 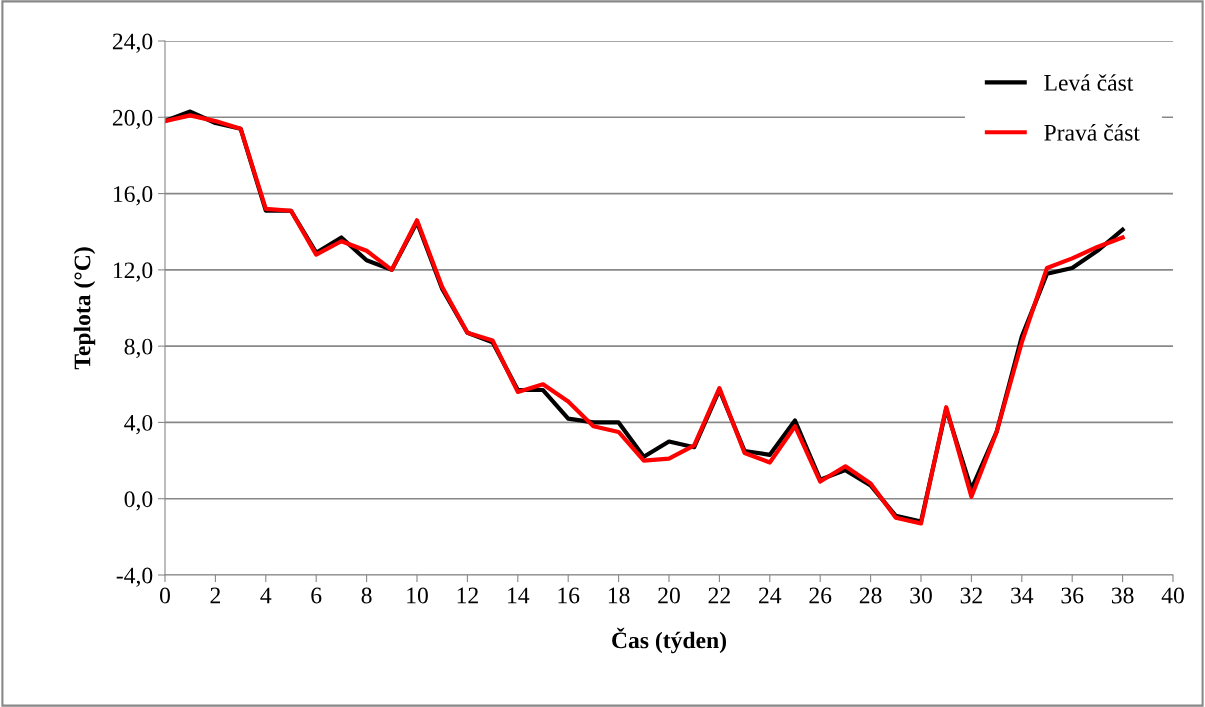 What do you see at coordinates (132, 43) in the screenshot?
I see `y-tick-label: 24,0` at bounding box center [132, 43].